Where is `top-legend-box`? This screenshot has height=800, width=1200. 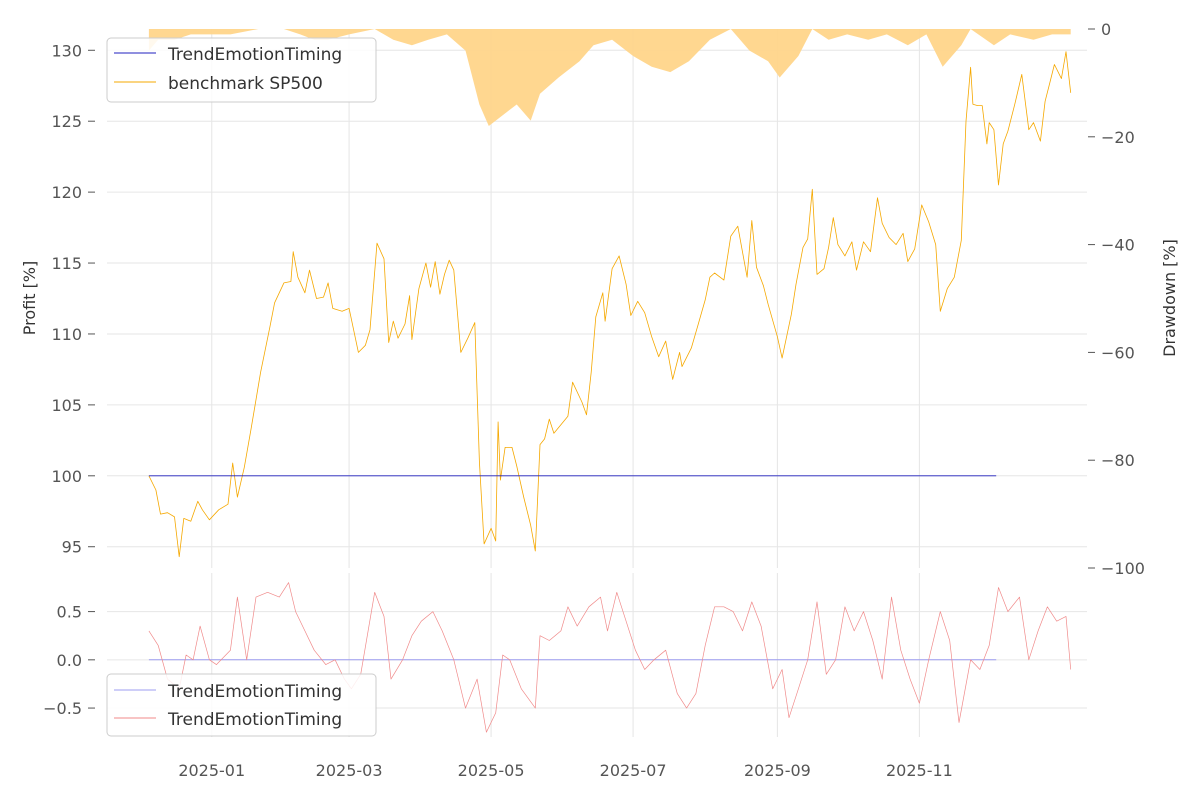 top-legend-box is located at coordinates (241, 70).